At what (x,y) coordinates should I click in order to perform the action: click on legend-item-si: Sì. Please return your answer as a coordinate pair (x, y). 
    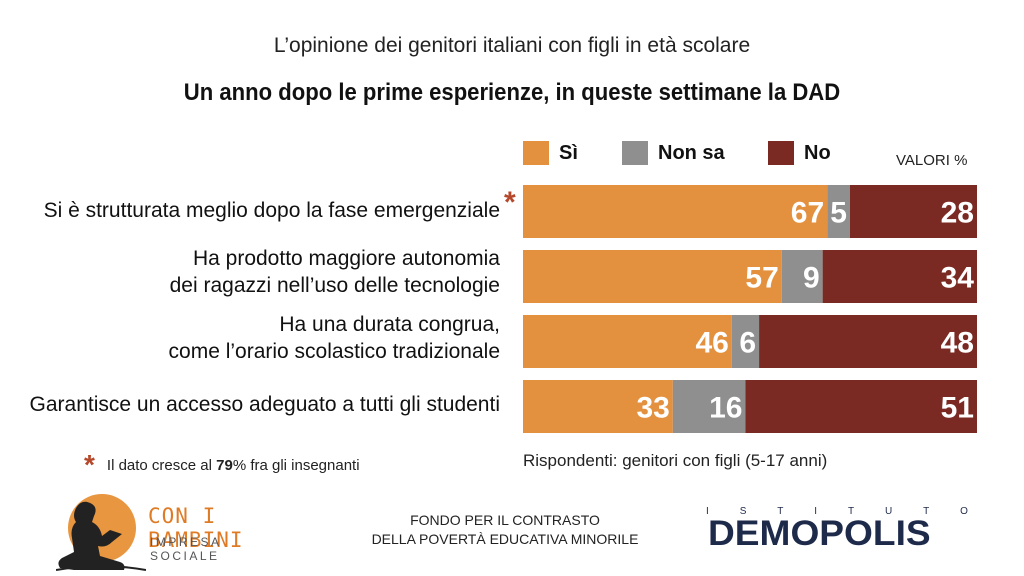
    Looking at the image, I should click on (550, 153).